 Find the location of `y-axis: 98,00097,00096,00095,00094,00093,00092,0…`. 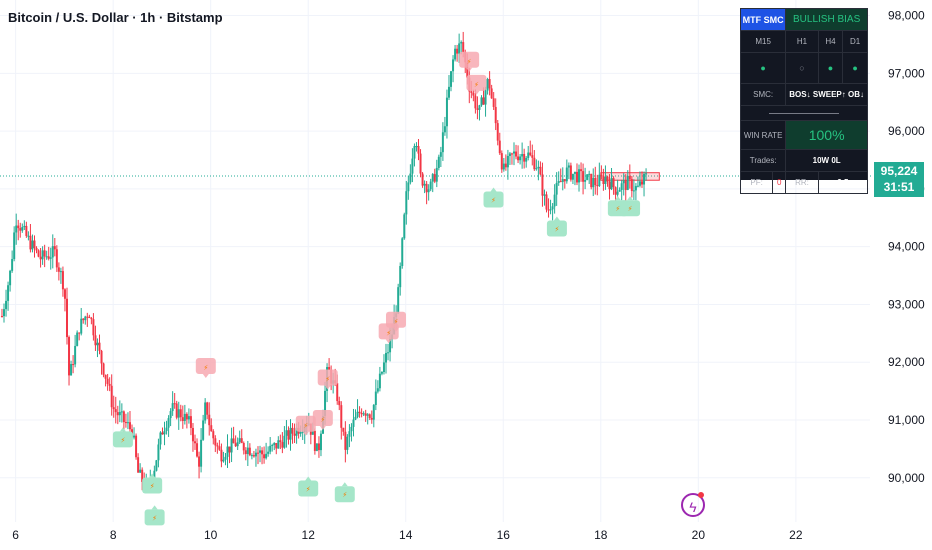

y-axis: 98,00097,00096,00095,00094,00093,00092,0… is located at coordinates (906, 247).